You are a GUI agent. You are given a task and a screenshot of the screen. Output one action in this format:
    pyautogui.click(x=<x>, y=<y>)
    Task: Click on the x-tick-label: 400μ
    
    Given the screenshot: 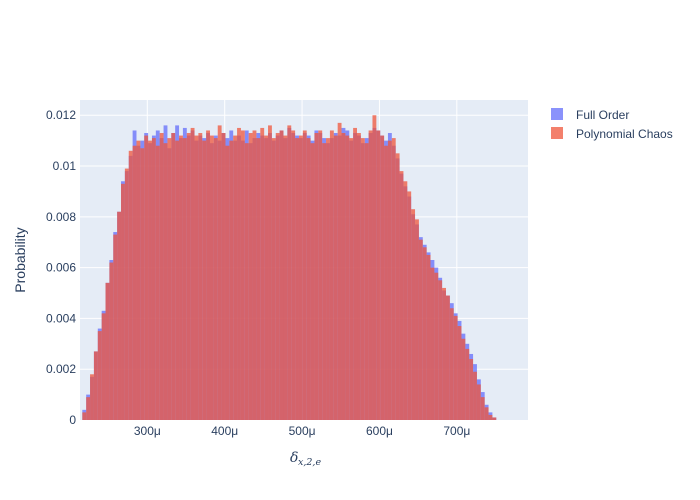 What is the action you would take?
    pyautogui.click(x=224, y=431)
    